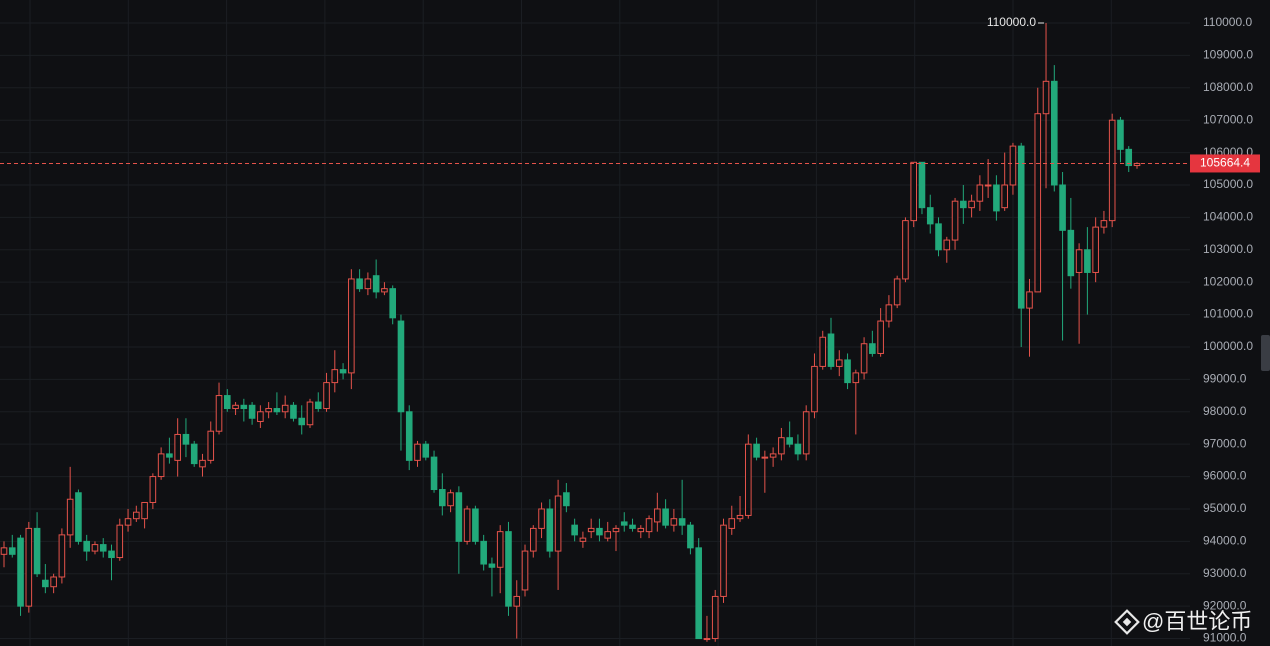 The height and width of the screenshot is (646, 1270). I want to click on y-tick-label: 94000.0, so click(1225, 541).